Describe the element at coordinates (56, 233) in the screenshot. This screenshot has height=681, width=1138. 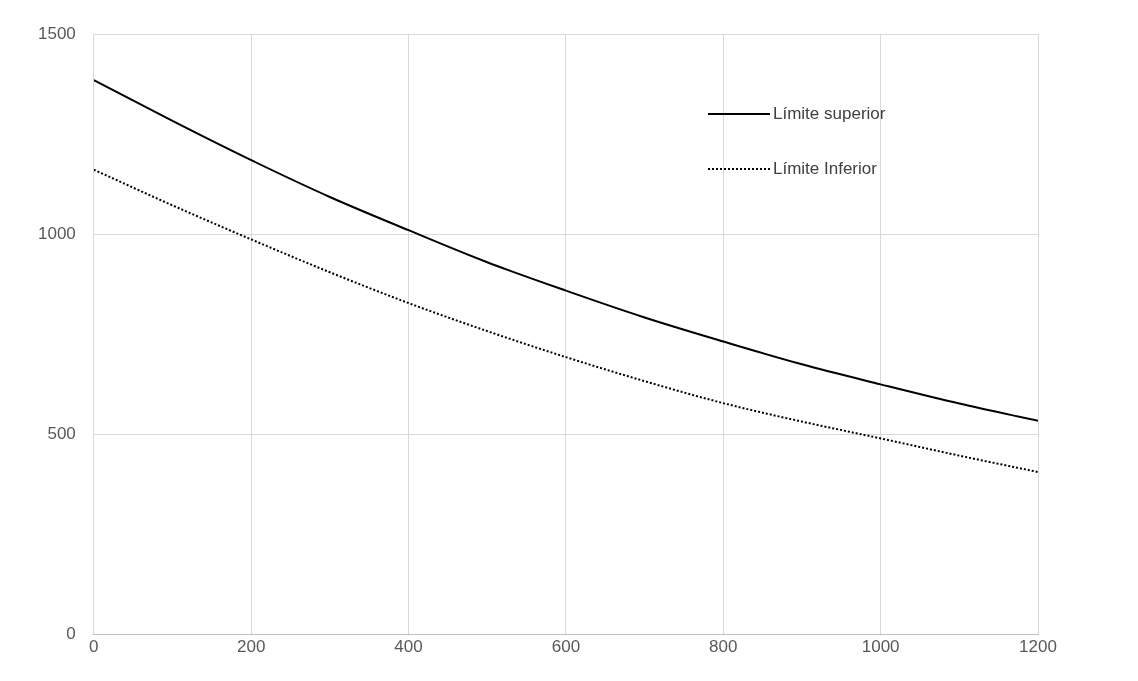
I see `y-tick-label: 1000` at that location.